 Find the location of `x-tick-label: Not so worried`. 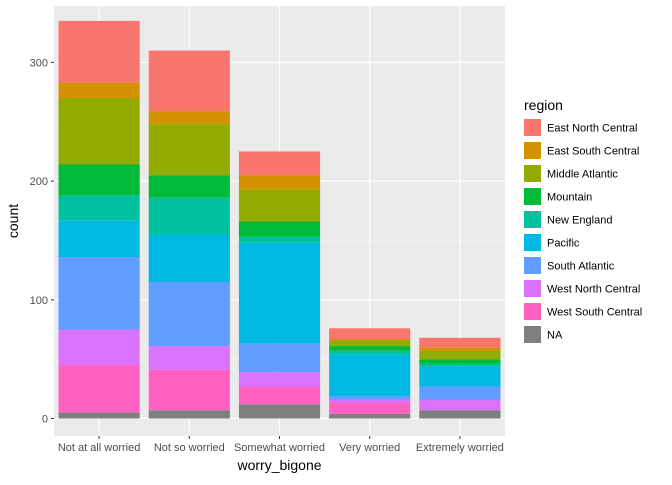

x-tick-label: Not so worried is located at coordinates (189, 448).